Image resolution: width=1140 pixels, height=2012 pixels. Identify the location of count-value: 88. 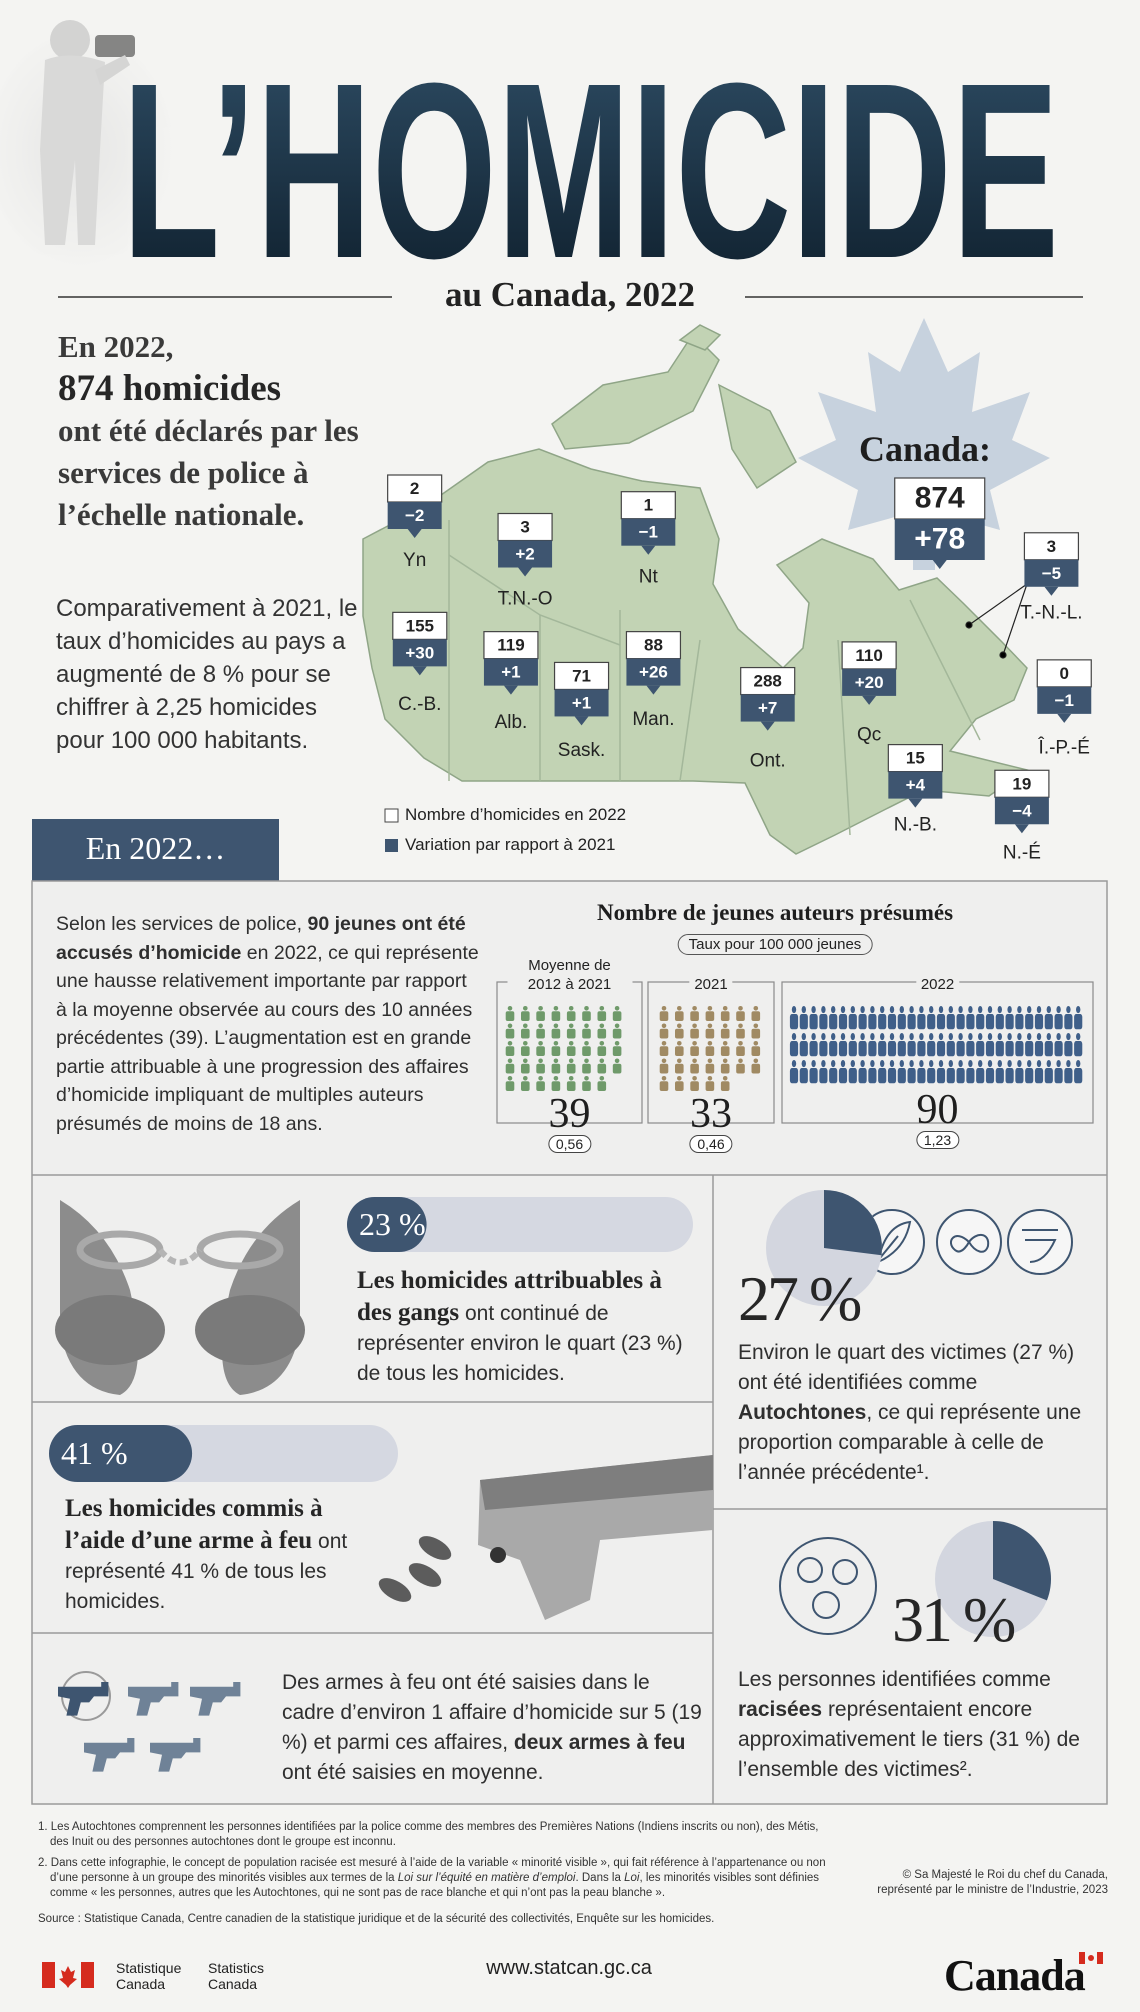
(653, 645).